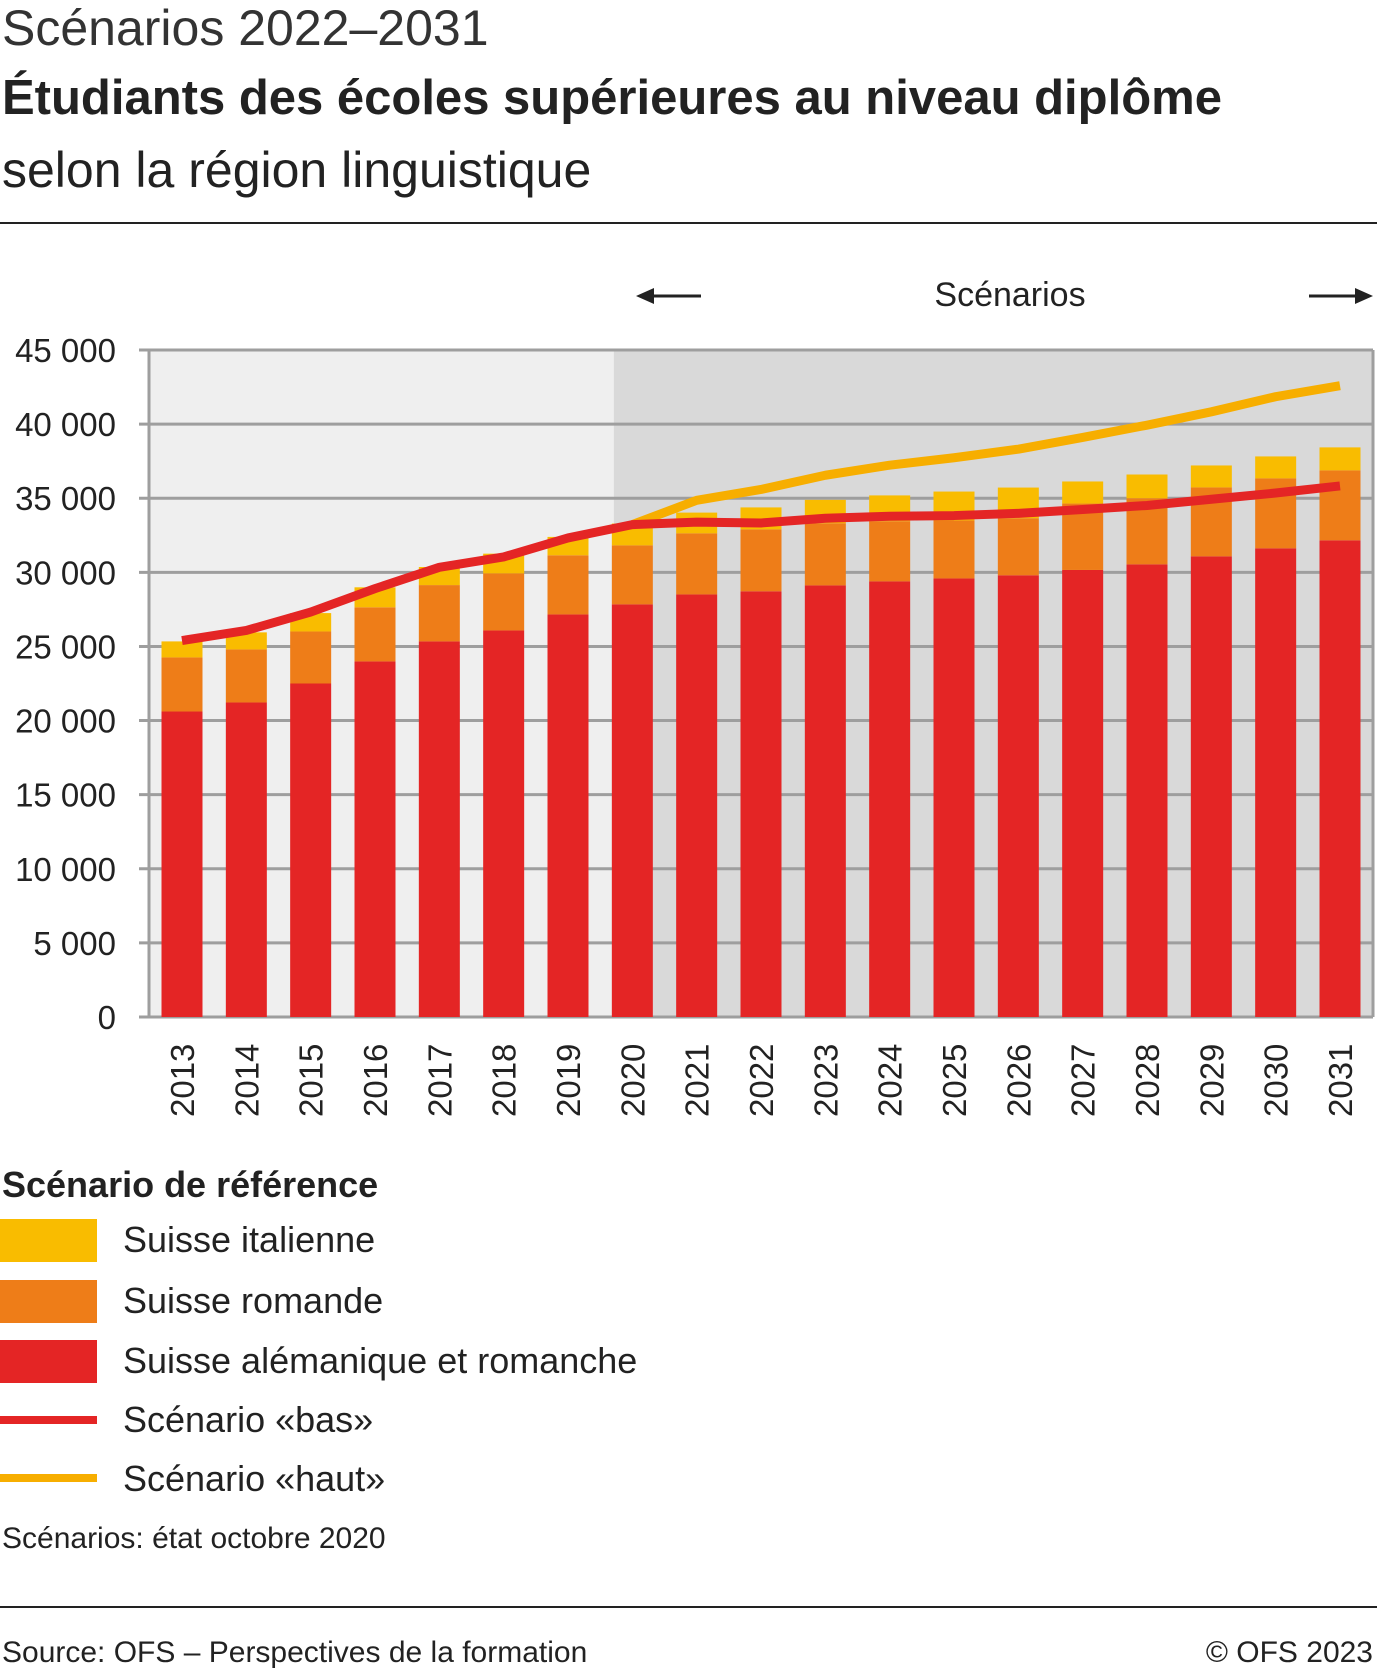  I want to click on x-tick-label: 2015, so click(311, 1080).